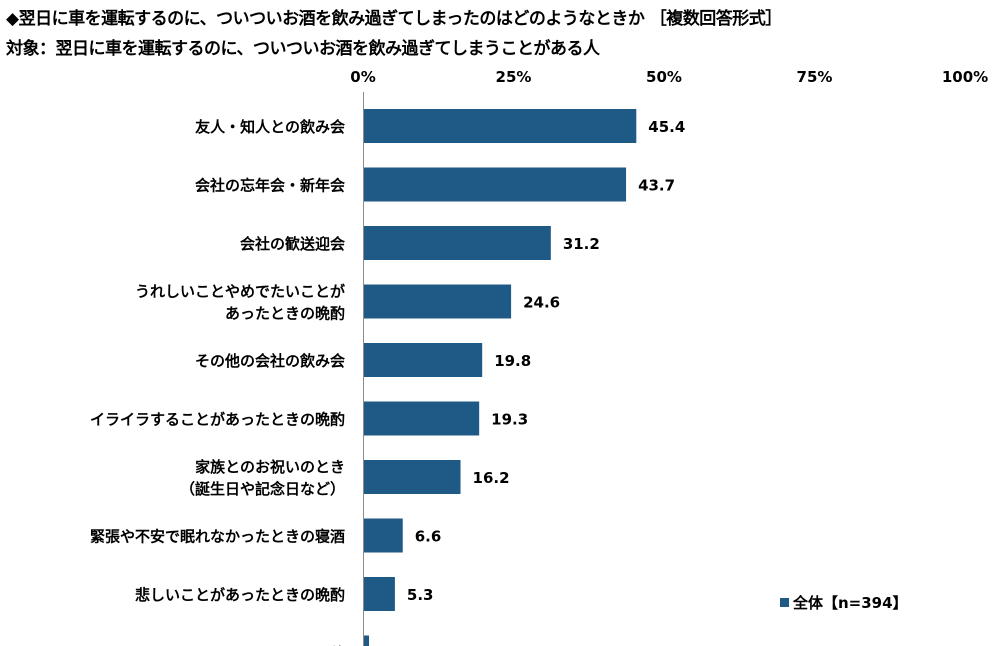 This screenshot has height=646, width=1000. What do you see at coordinates (784, 602) in the screenshot?
I see `legend-swatch` at bounding box center [784, 602].